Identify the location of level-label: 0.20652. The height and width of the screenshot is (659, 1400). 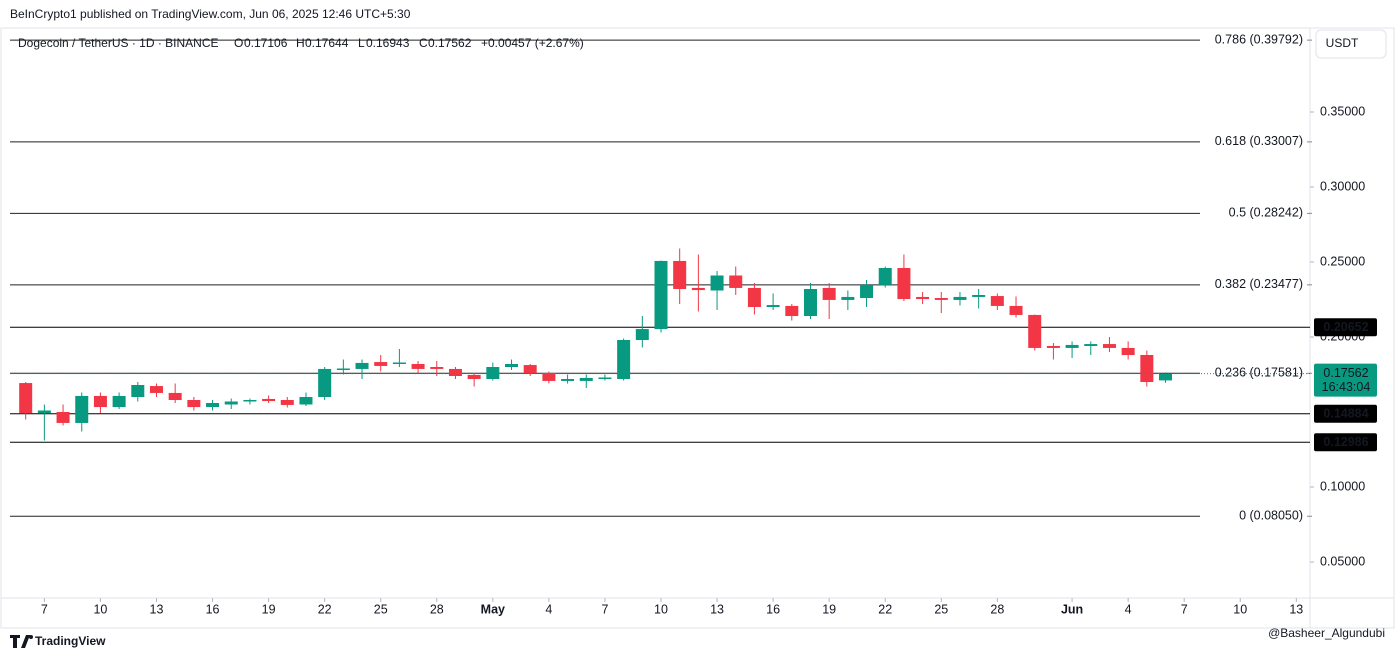
(1345, 327).